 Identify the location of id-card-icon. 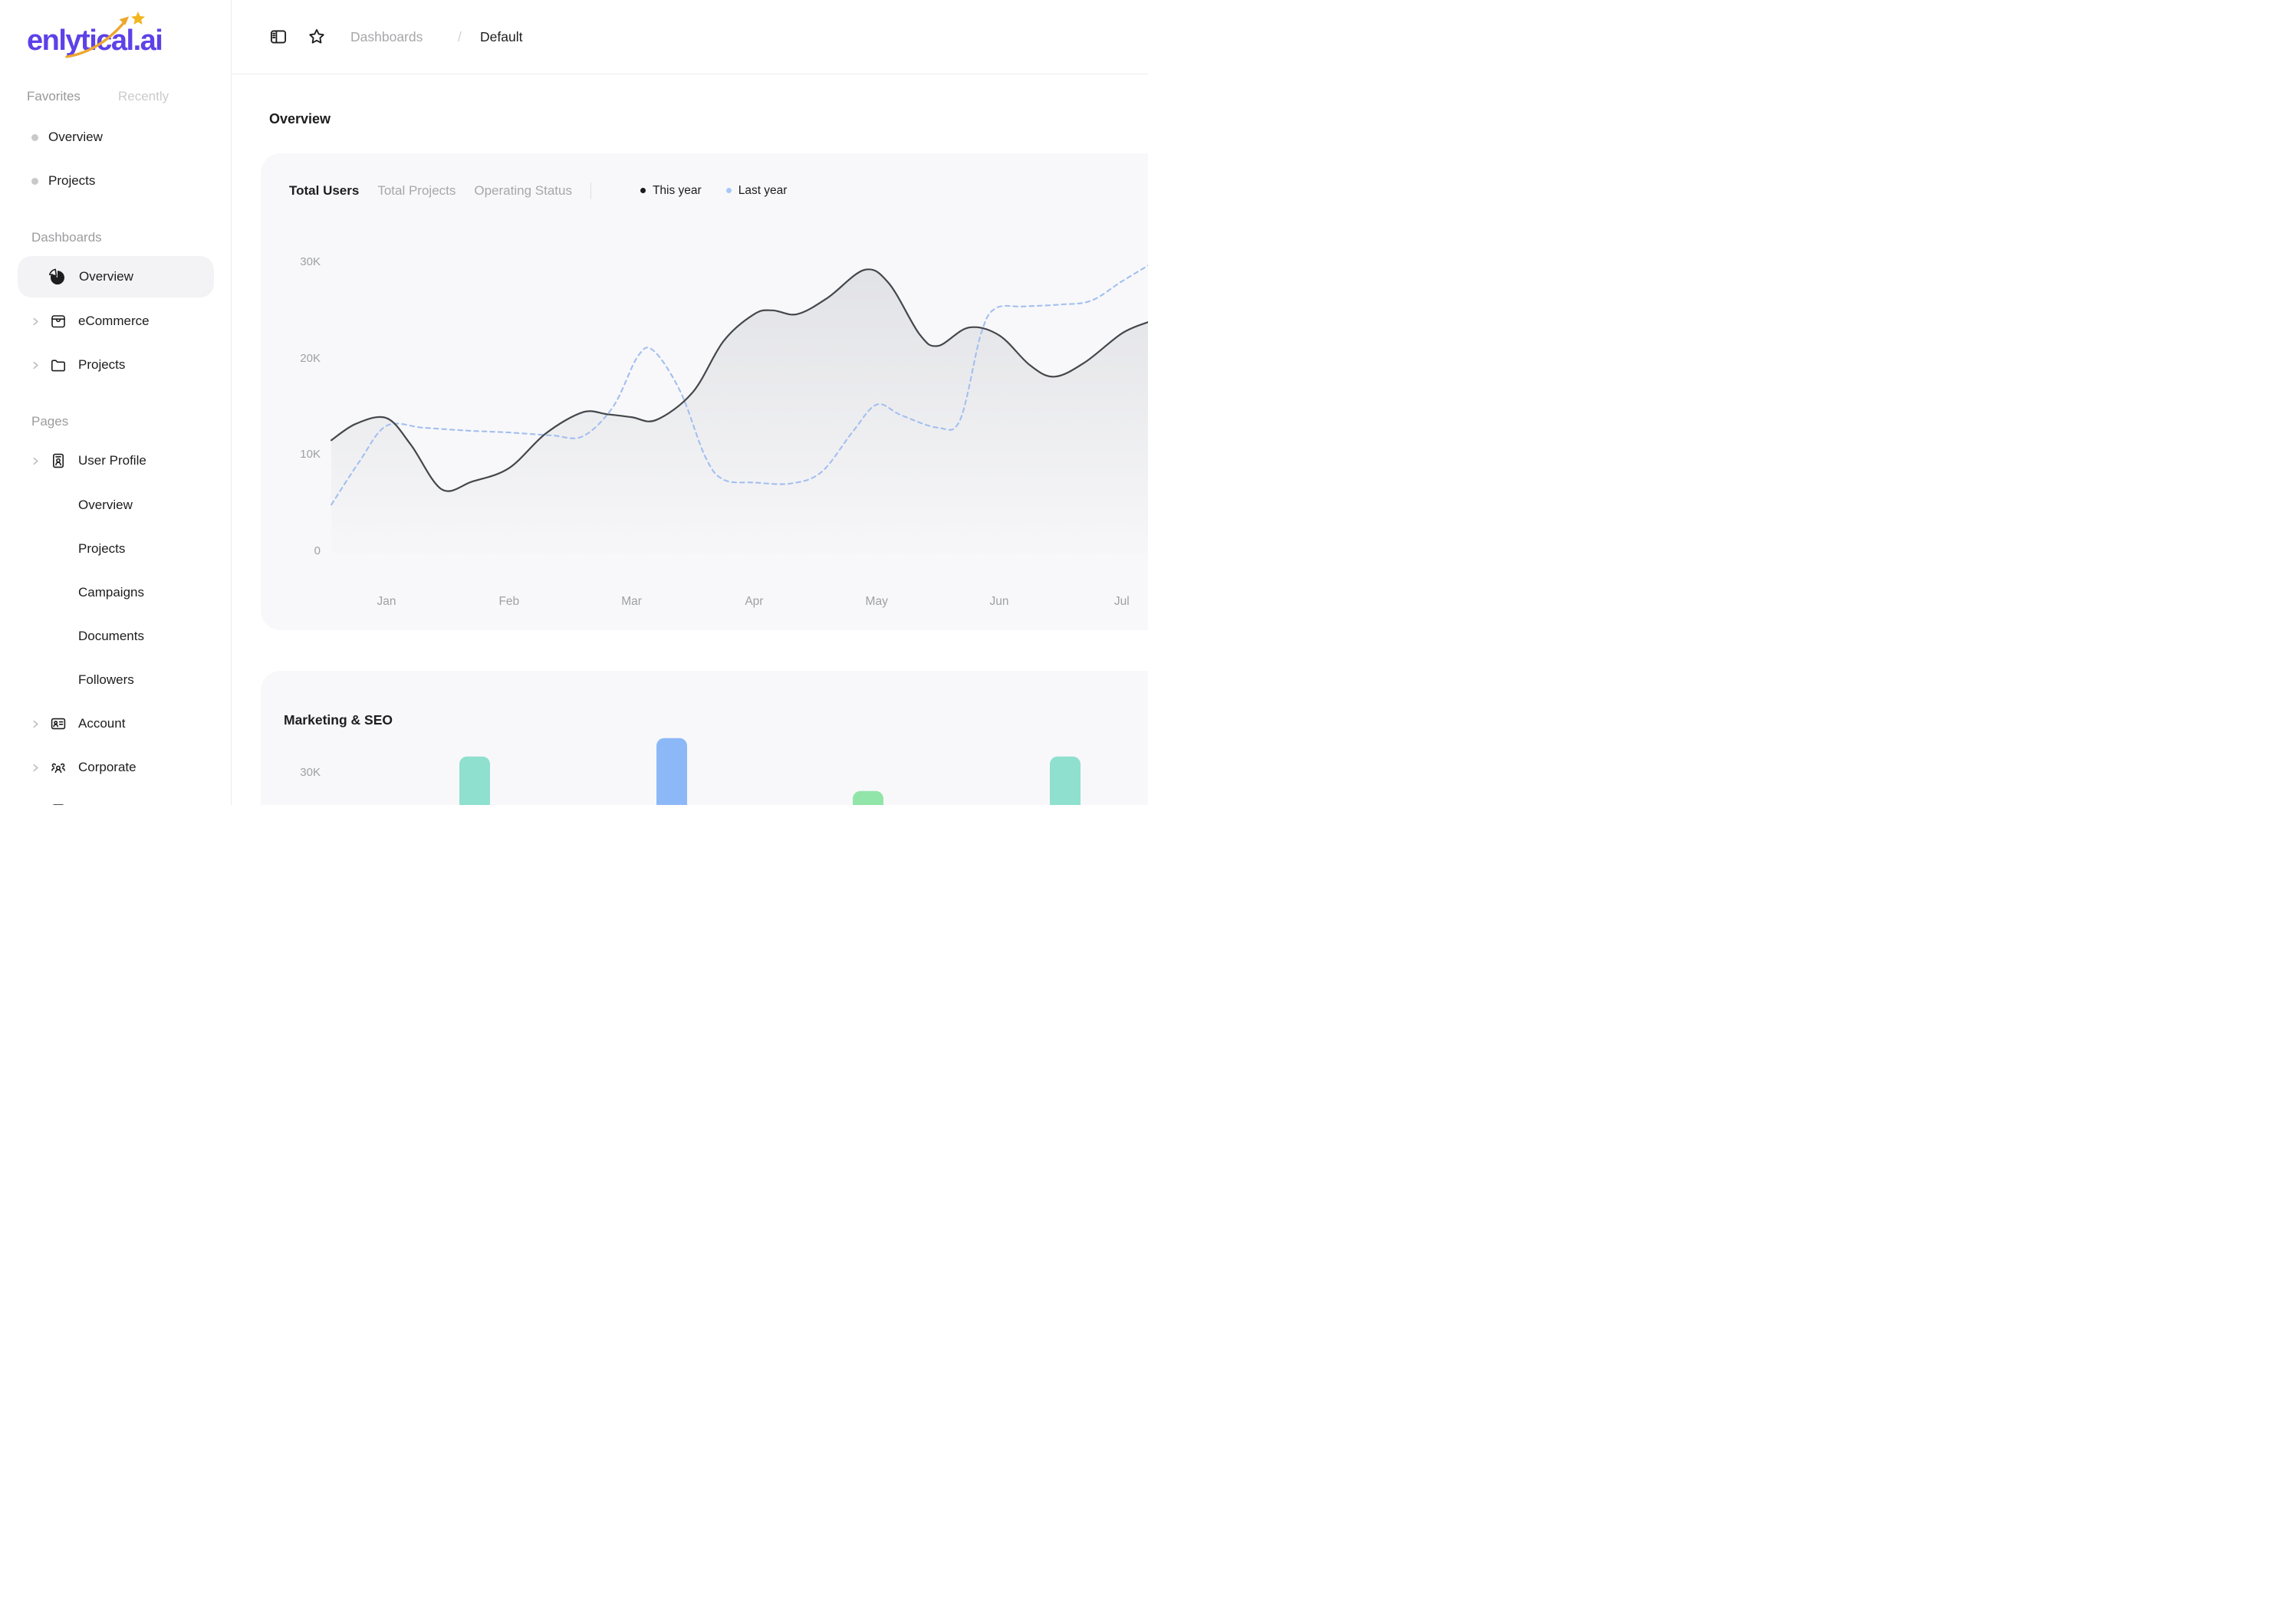
(58, 461).